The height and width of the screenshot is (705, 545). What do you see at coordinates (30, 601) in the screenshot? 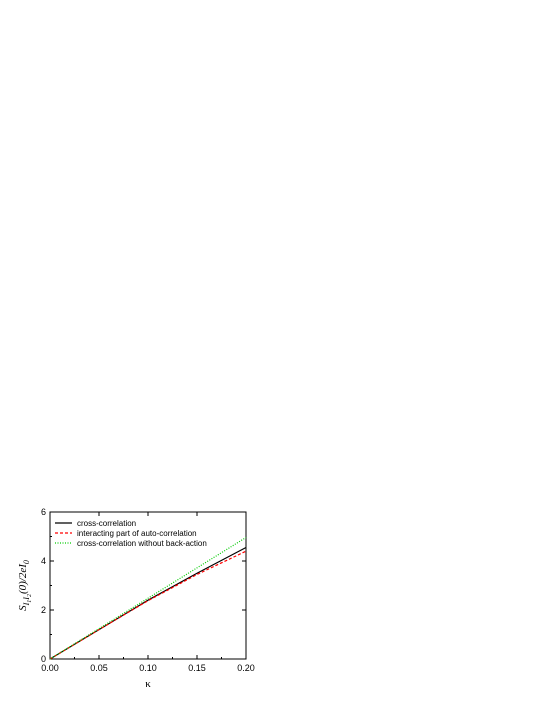
I see `y-label-sub1a: 1` at bounding box center [30, 601].